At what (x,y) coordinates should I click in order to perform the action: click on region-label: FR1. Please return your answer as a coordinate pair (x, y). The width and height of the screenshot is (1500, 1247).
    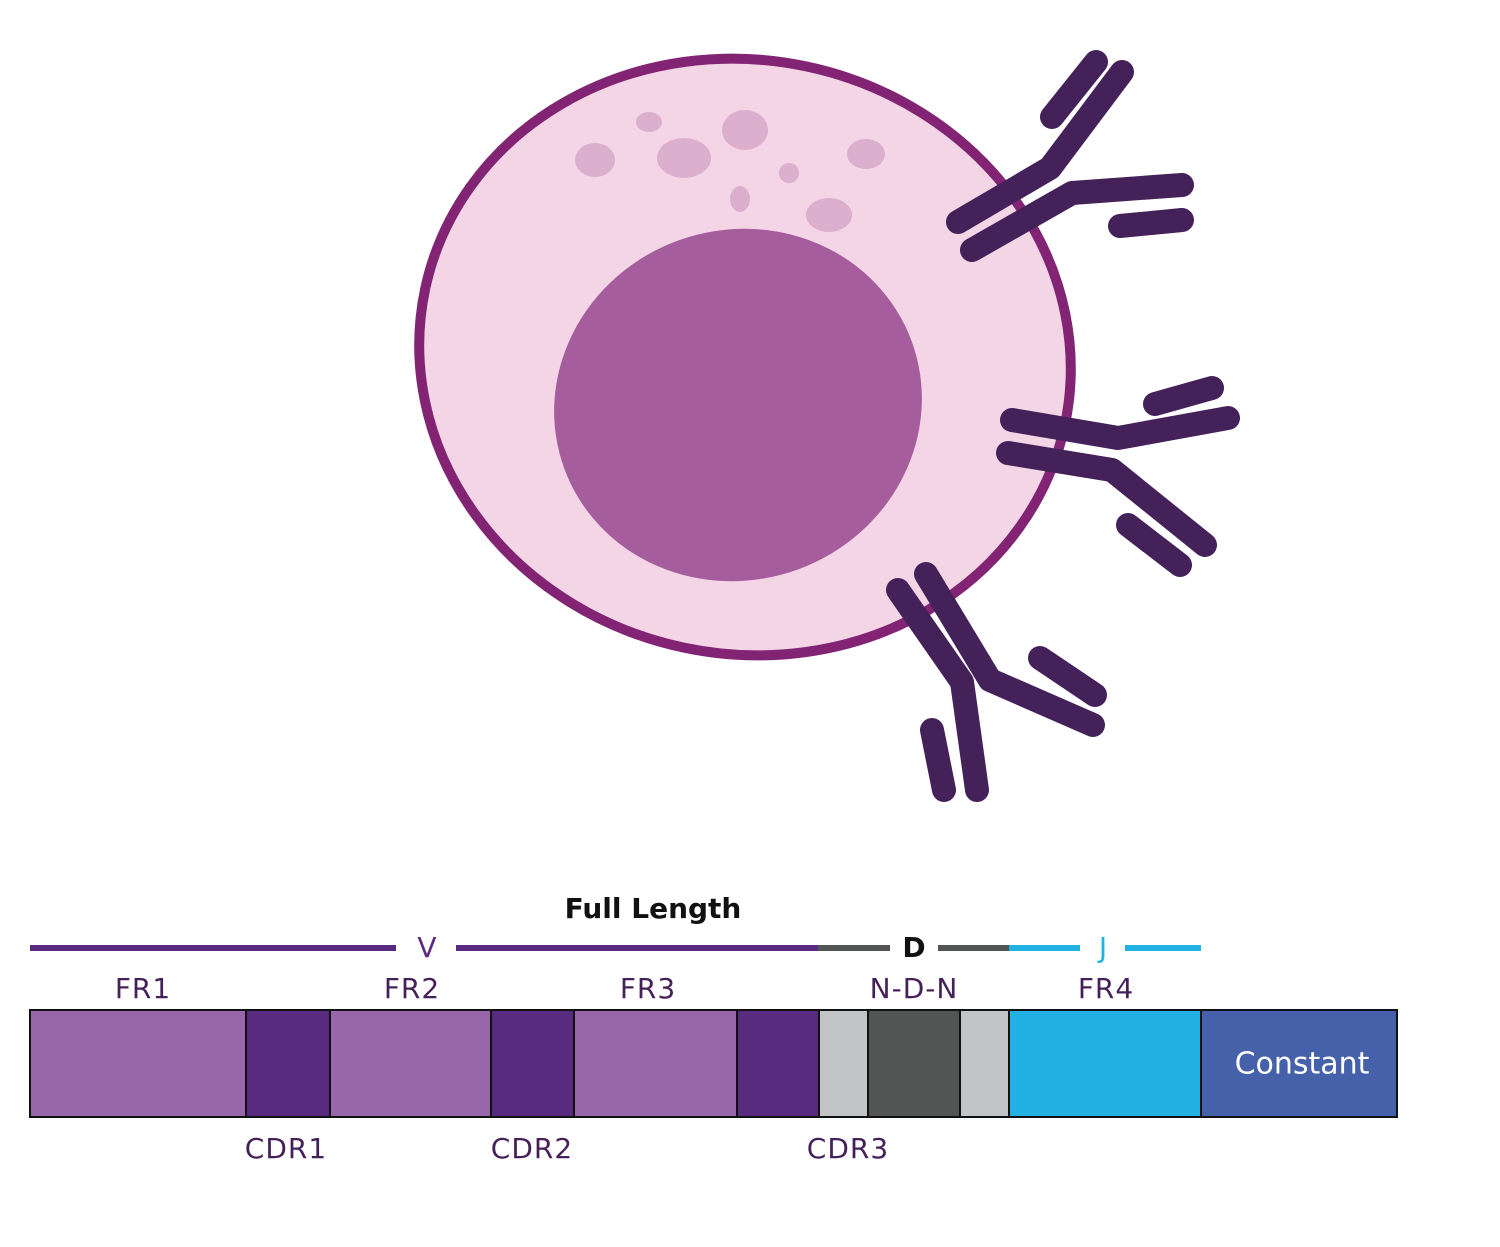
    Looking at the image, I should click on (143, 988).